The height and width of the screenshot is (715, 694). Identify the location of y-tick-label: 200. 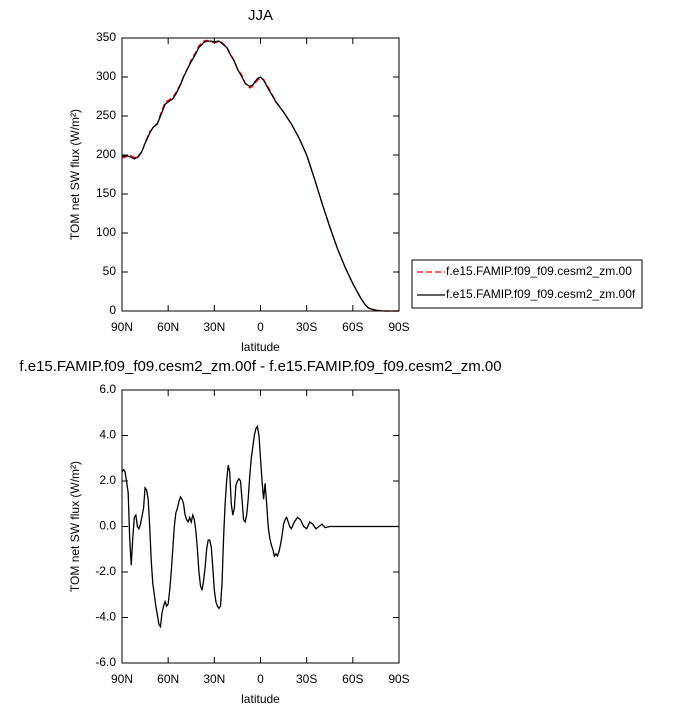
(106, 154).